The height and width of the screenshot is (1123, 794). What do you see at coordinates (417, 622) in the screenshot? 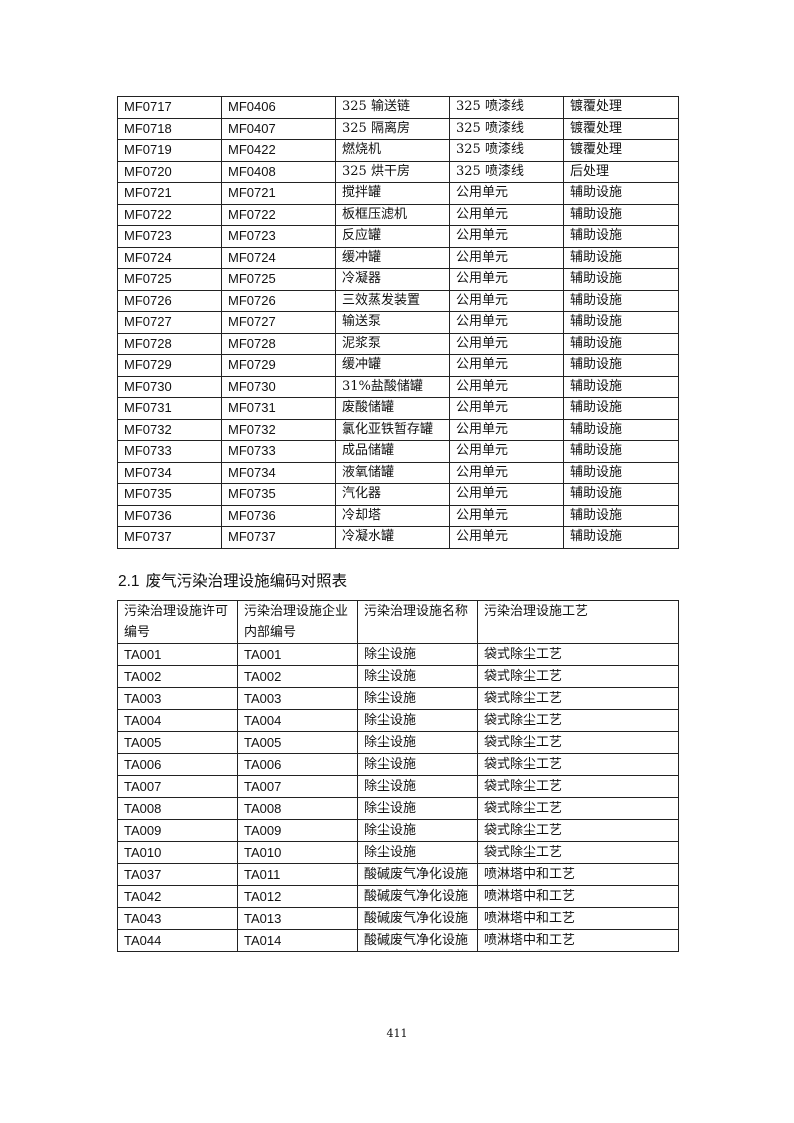
I see `table-cell: 污染治理设施名称` at bounding box center [417, 622].